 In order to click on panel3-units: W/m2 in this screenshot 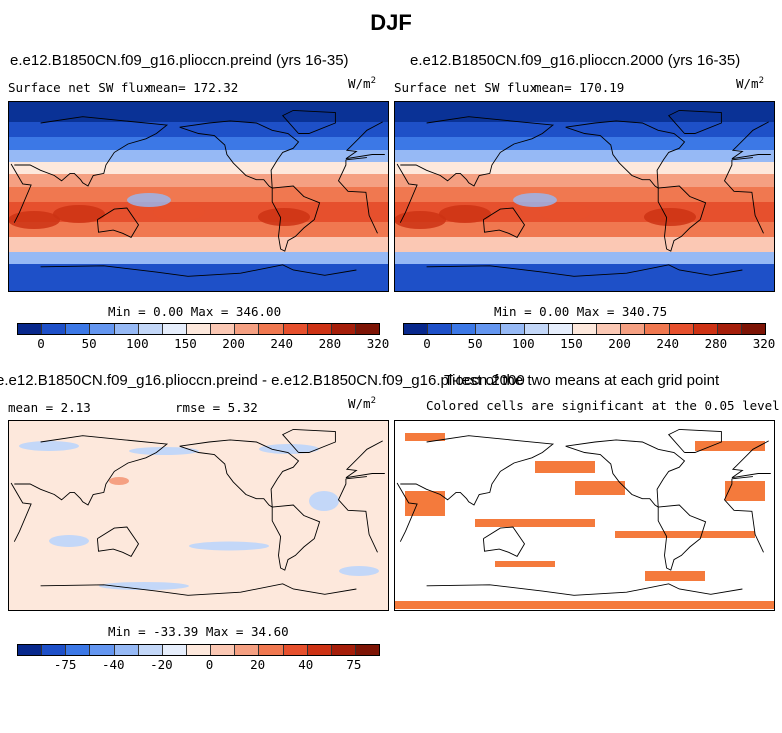, I will do `click(362, 404)`.